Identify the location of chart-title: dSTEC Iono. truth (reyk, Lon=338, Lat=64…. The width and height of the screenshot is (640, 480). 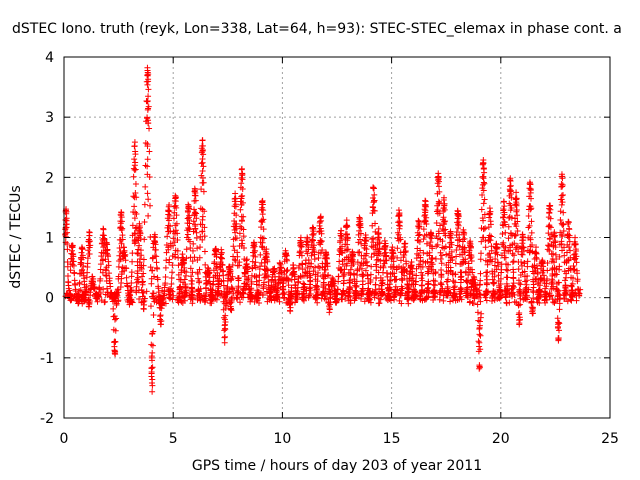
(317, 29).